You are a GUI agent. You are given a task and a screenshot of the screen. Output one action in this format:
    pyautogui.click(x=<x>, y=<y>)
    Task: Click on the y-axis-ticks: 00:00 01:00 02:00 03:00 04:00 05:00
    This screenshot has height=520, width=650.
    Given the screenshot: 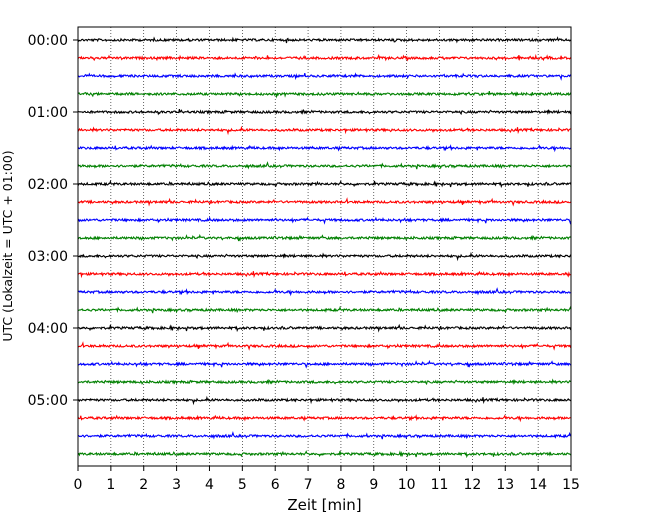 What is the action you would take?
    pyautogui.click(x=53, y=221)
    